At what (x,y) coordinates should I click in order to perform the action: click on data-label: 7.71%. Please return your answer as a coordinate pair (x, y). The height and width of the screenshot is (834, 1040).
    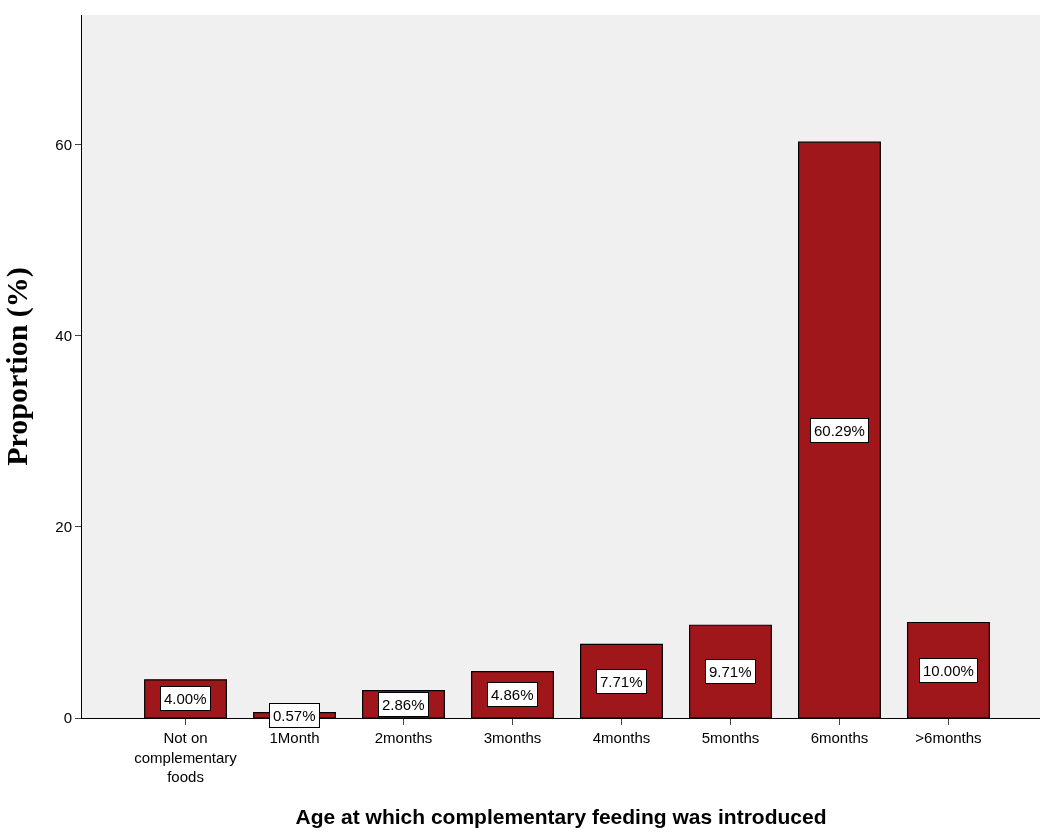
    Looking at the image, I should click on (621, 681).